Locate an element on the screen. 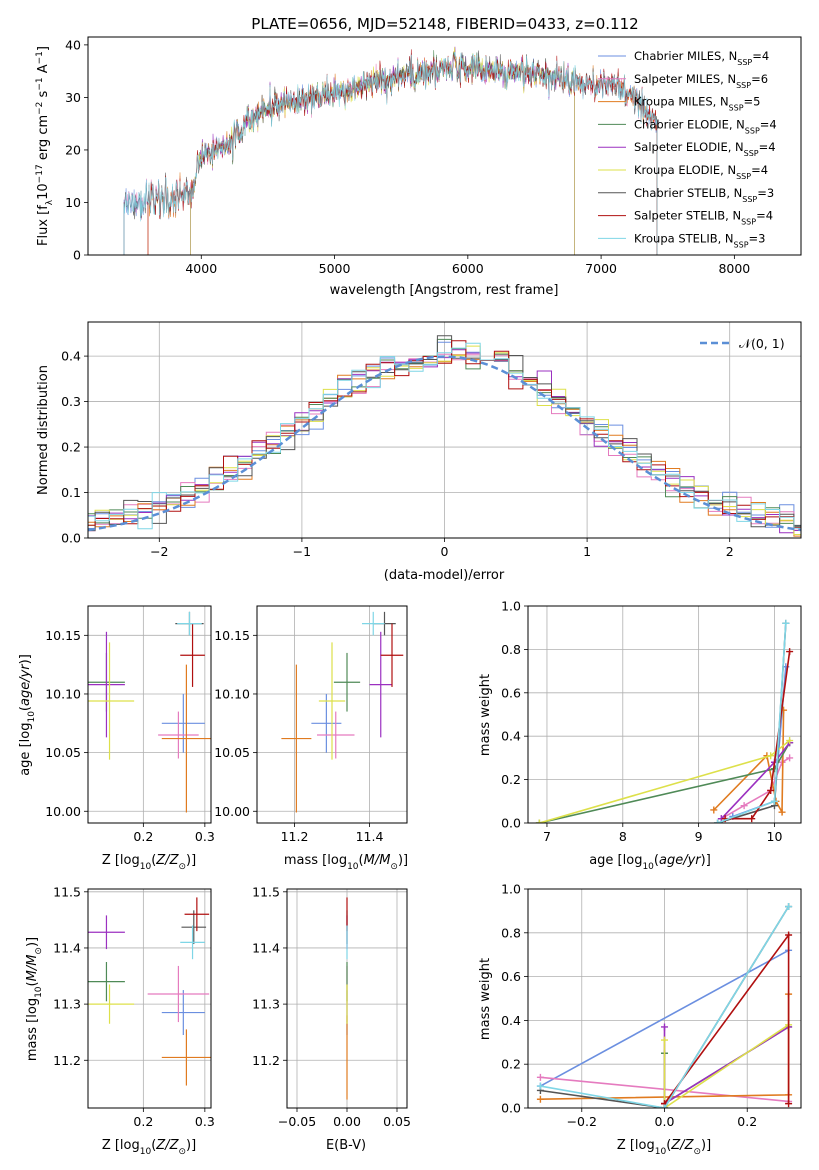 This screenshot has width=819, height=1170. age_vs_Z-xtick-label: 0.3 is located at coordinates (205, 836).